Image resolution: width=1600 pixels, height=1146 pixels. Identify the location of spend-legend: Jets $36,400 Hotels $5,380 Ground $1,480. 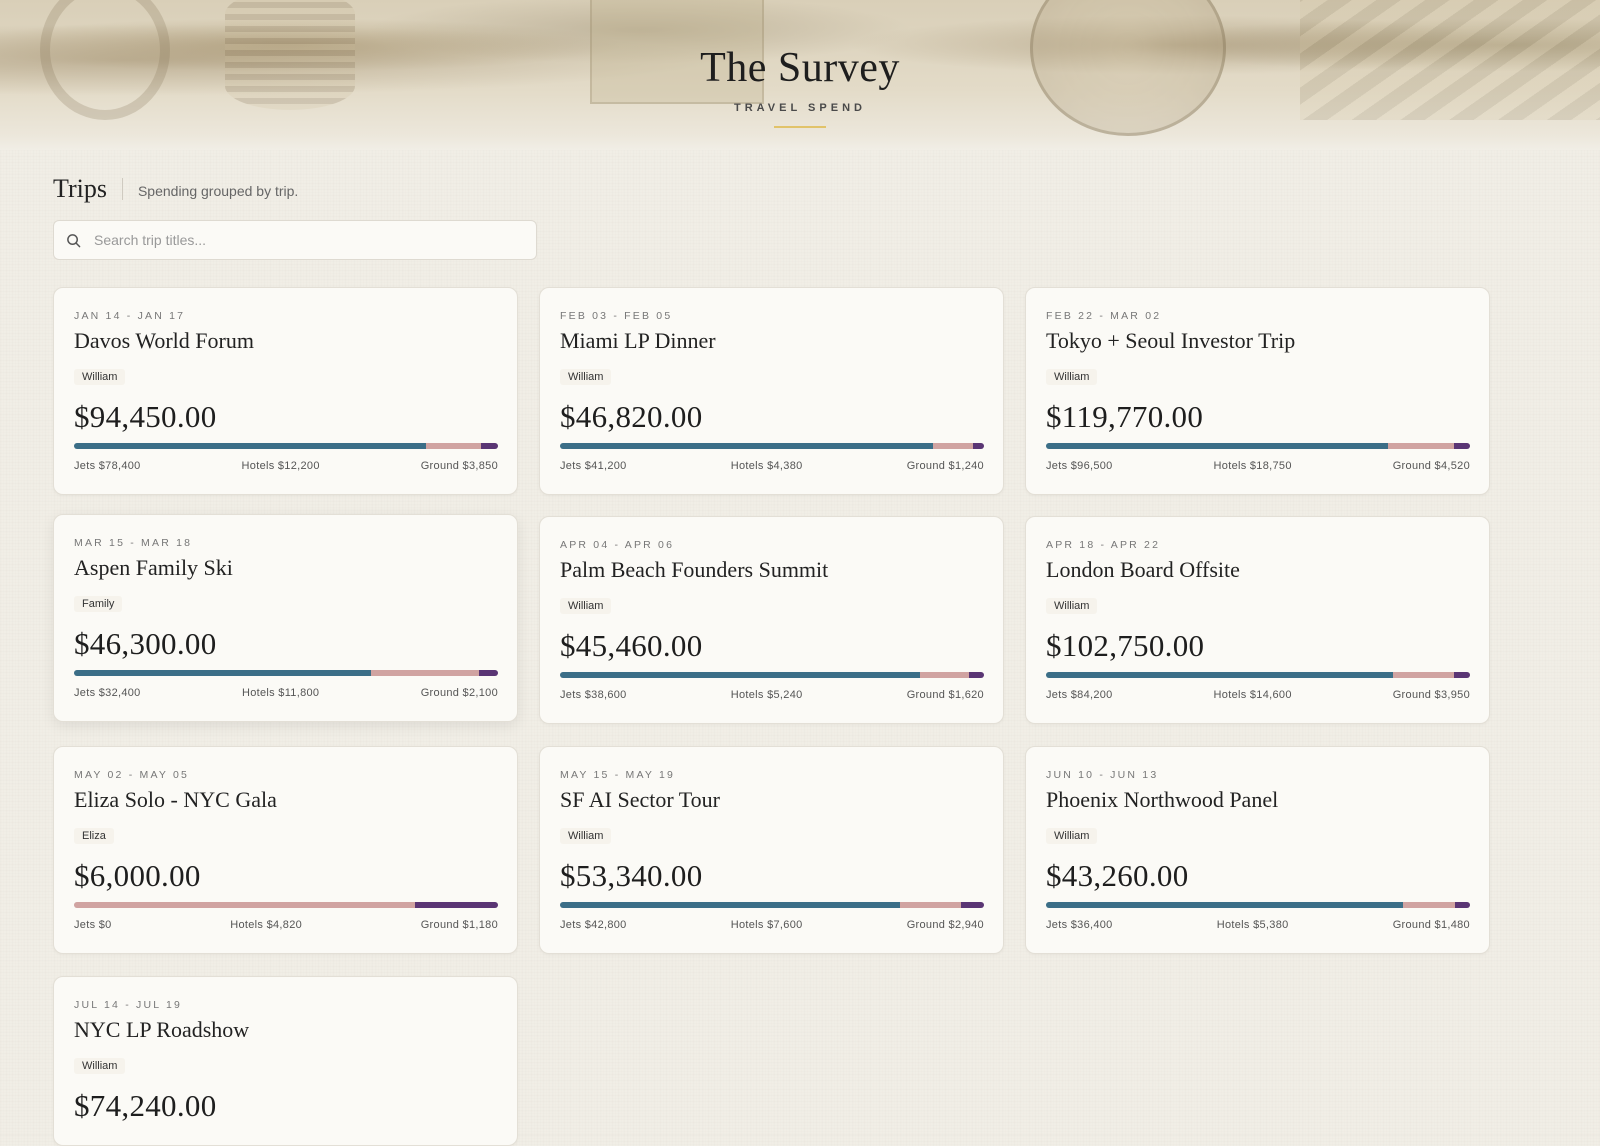
(1258, 925).